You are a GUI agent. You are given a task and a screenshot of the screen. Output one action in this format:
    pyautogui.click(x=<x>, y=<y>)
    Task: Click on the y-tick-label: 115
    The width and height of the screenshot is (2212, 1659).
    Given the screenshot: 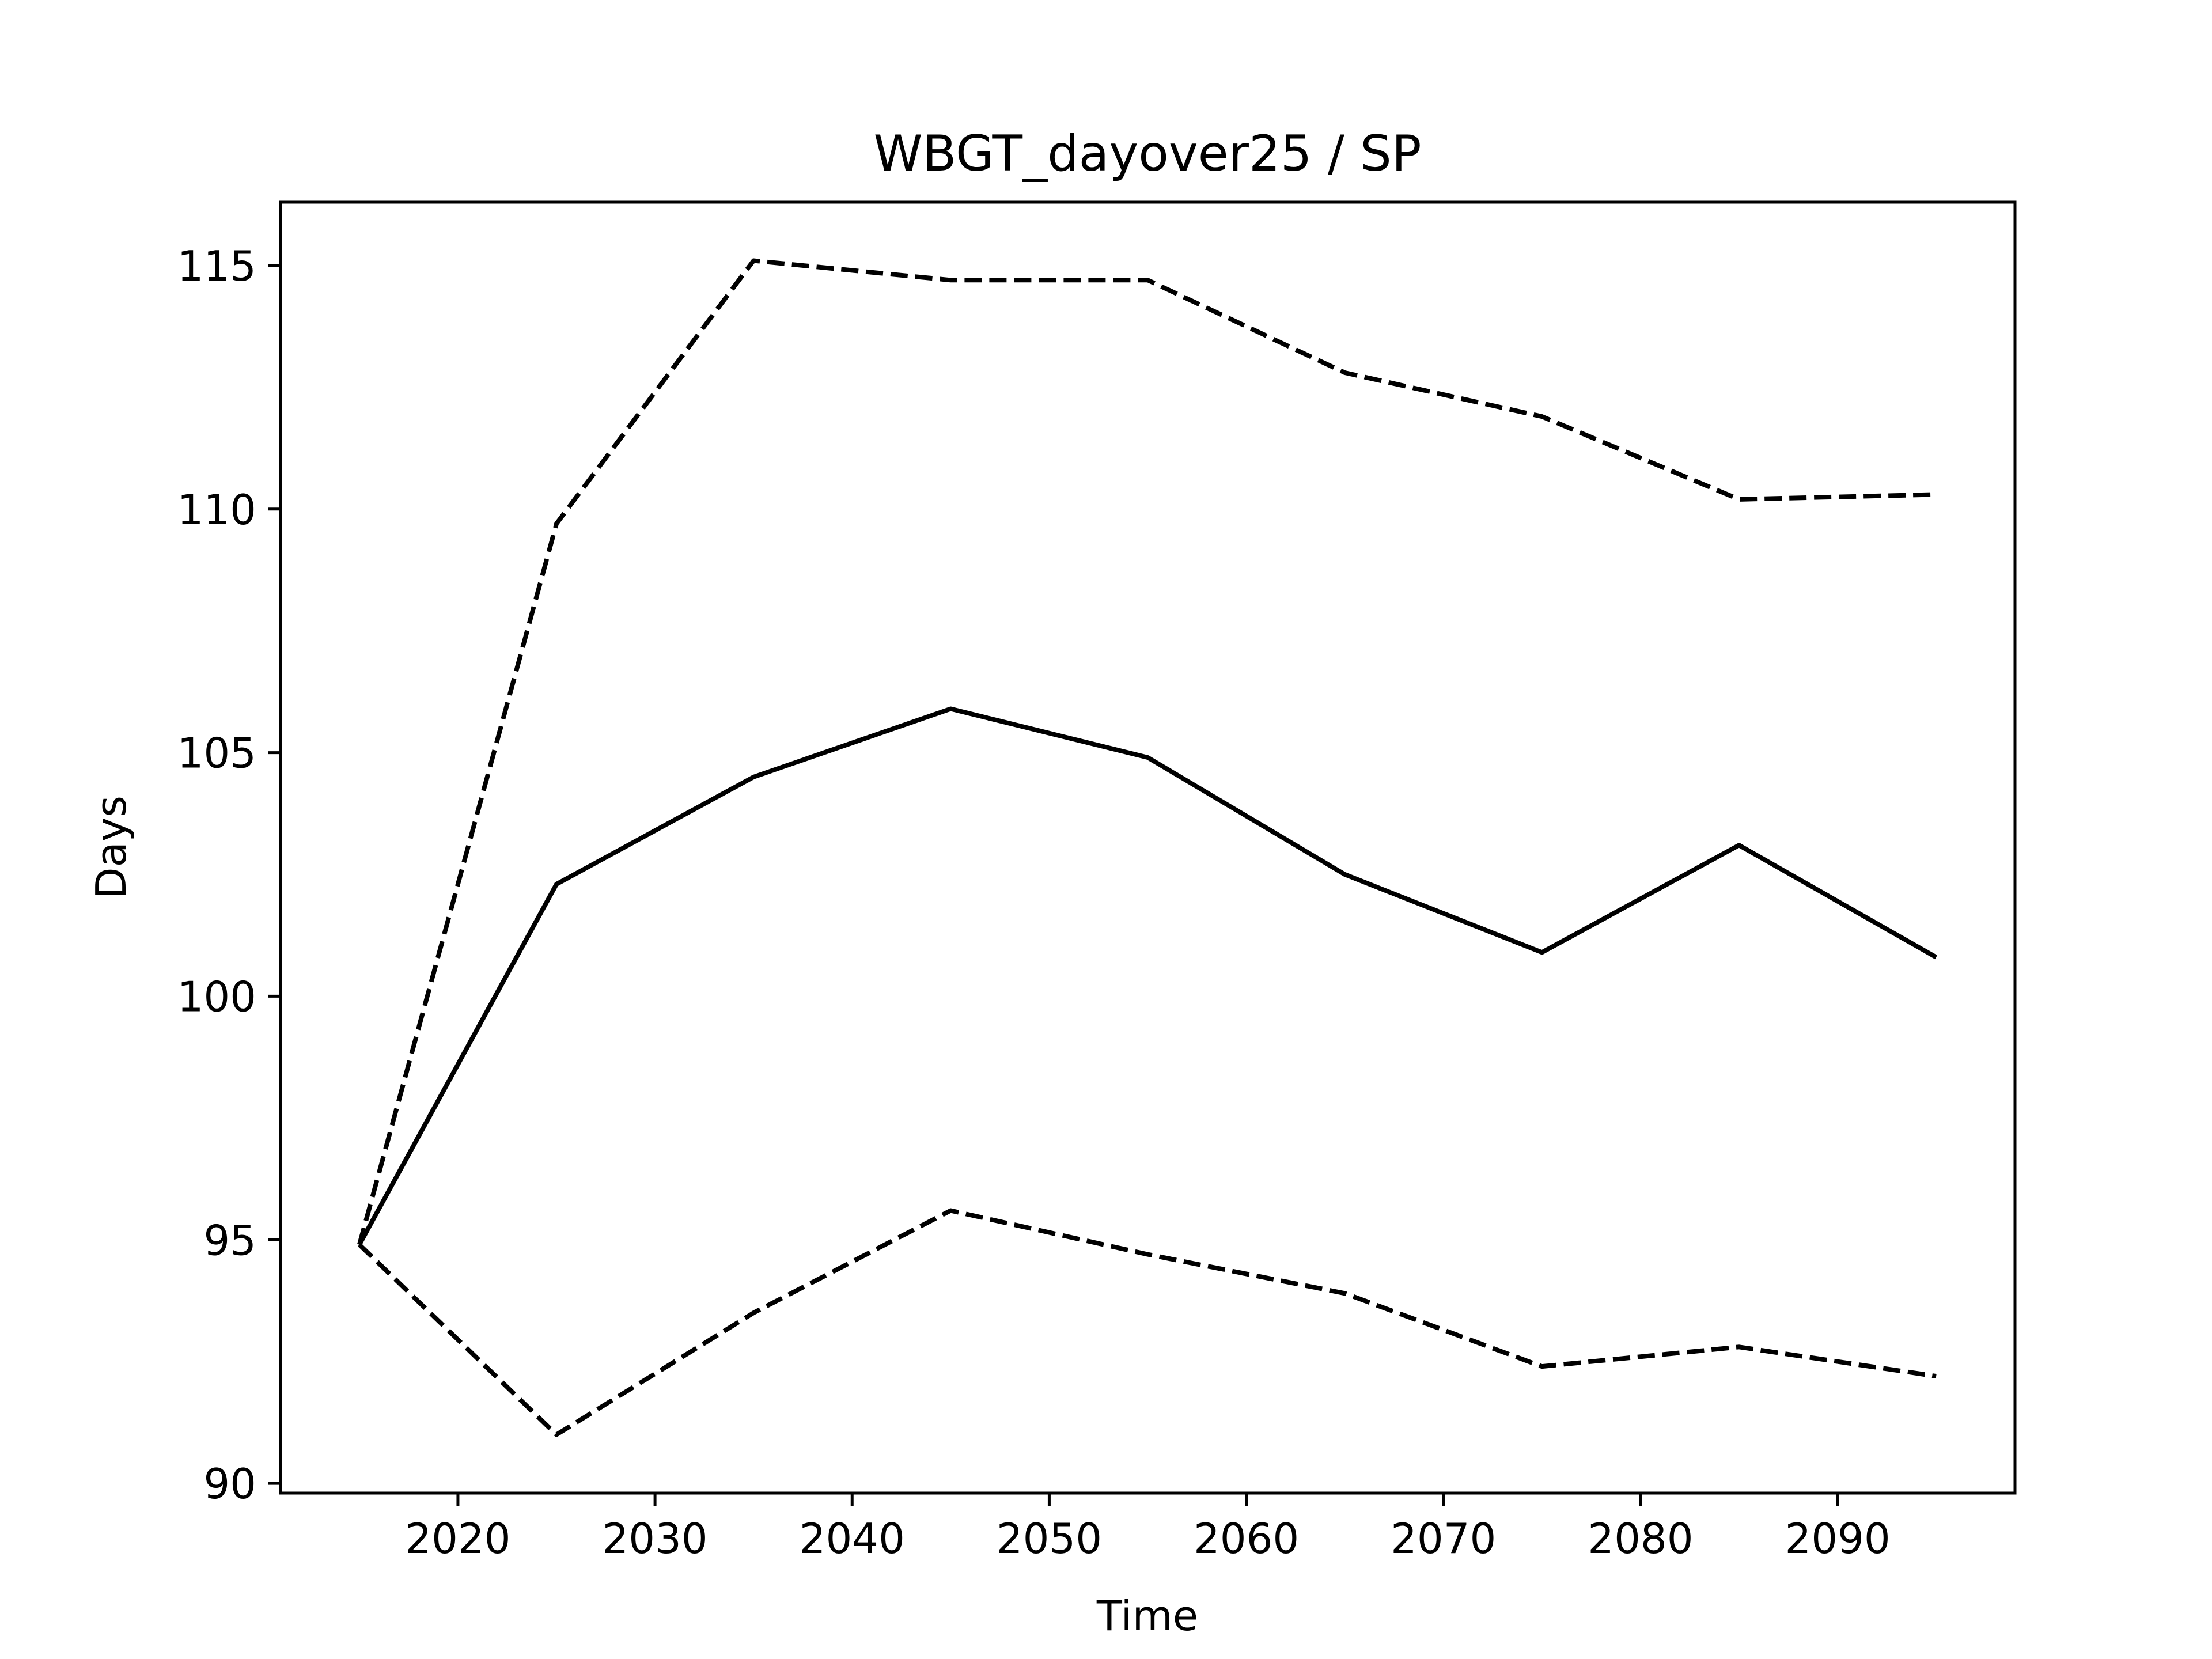 What is the action you would take?
    pyautogui.click(x=216, y=266)
    